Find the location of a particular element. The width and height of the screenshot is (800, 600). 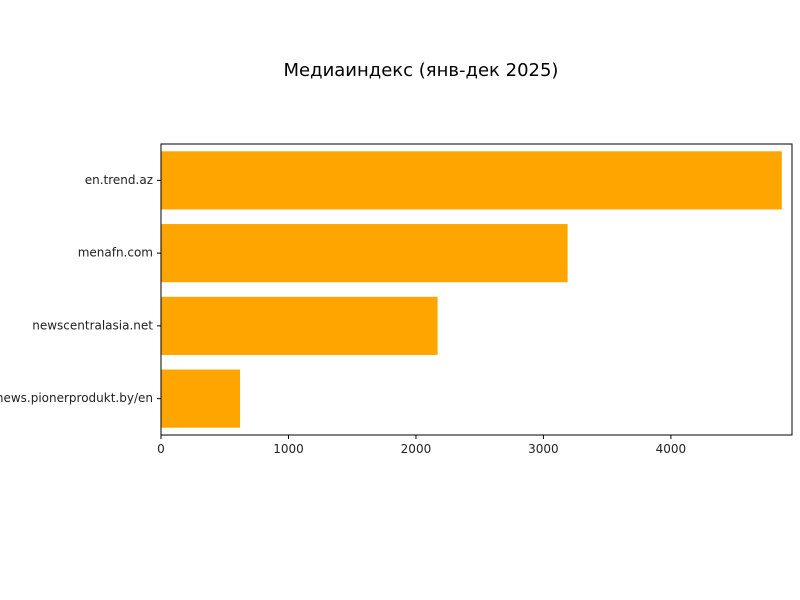

x-tick-label: 2000 is located at coordinates (416, 449).